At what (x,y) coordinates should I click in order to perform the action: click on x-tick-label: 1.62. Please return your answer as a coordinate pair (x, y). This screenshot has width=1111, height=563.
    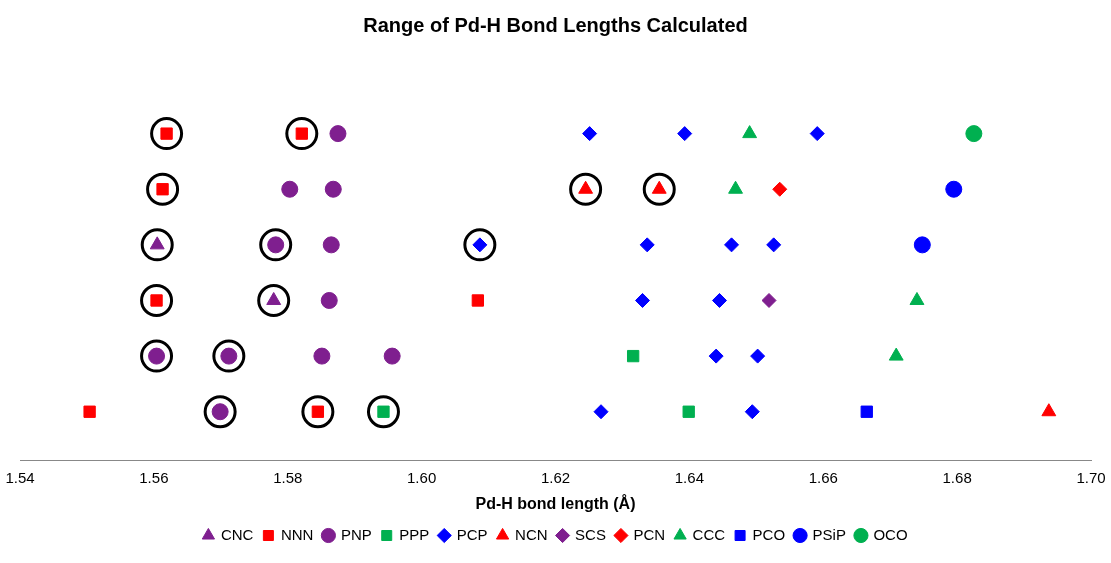
    Looking at the image, I should click on (555, 477).